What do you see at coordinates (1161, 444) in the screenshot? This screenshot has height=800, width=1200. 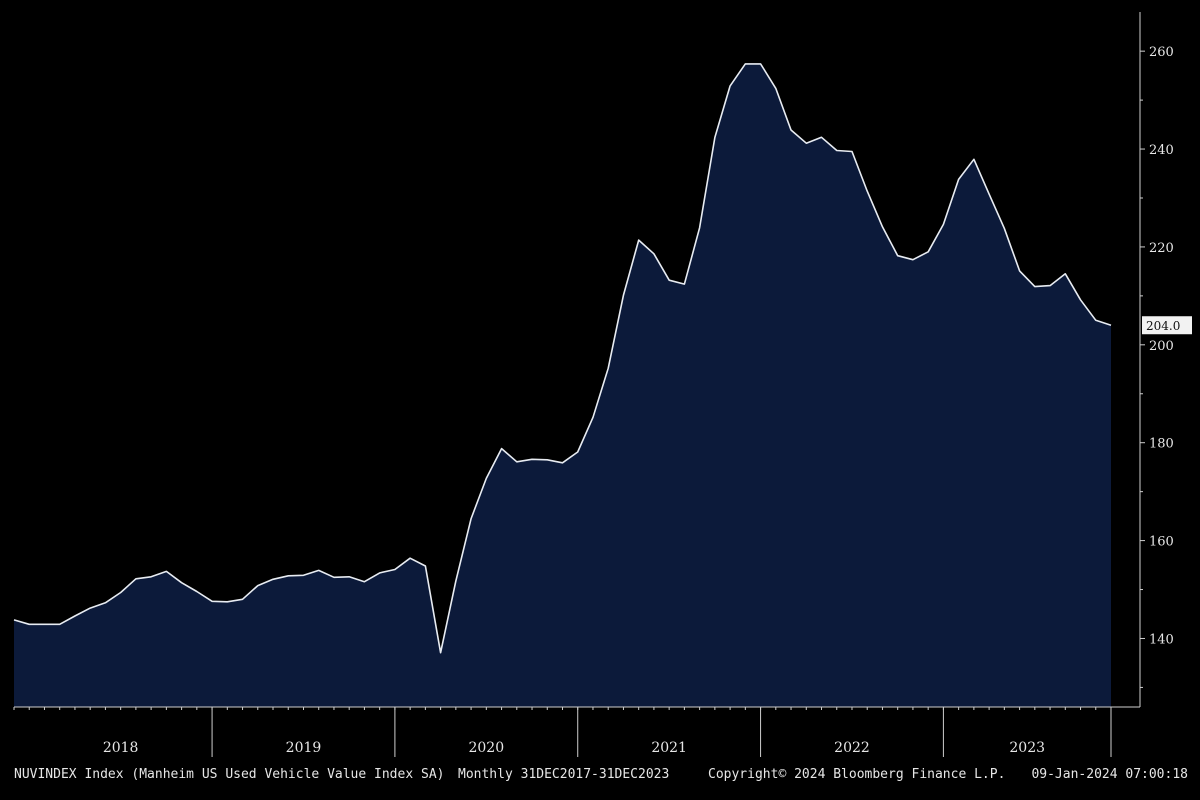 I see `y-tick-label: 180` at bounding box center [1161, 444].